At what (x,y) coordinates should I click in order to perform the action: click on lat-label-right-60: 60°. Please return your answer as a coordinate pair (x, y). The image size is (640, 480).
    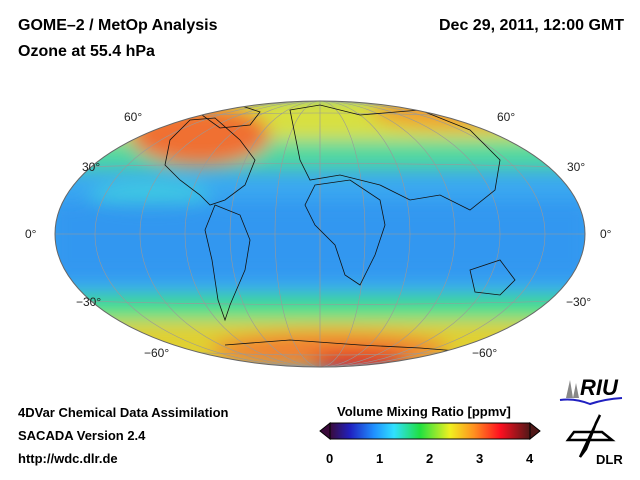
    Looking at the image, I should click on (506, 117).